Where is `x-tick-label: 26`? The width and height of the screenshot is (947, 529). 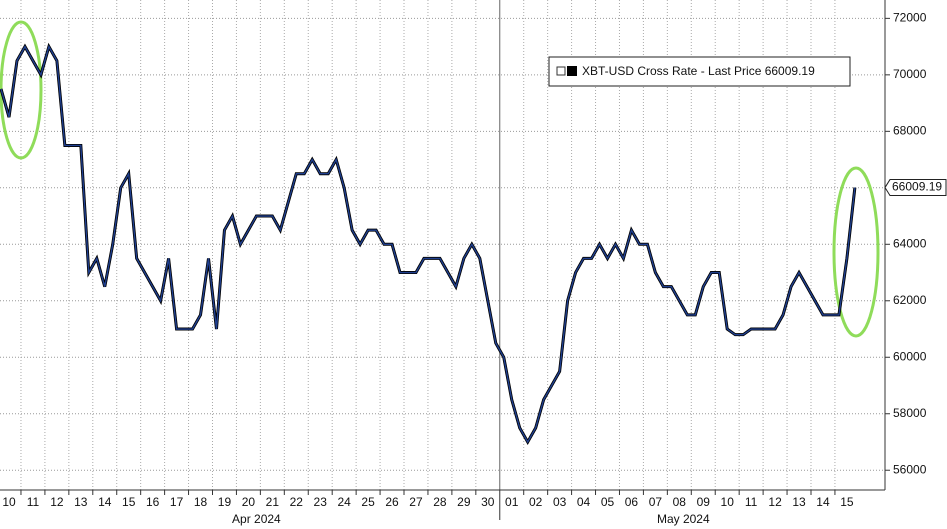
x-tick-label: 26 is located at coordinates (392, 502).